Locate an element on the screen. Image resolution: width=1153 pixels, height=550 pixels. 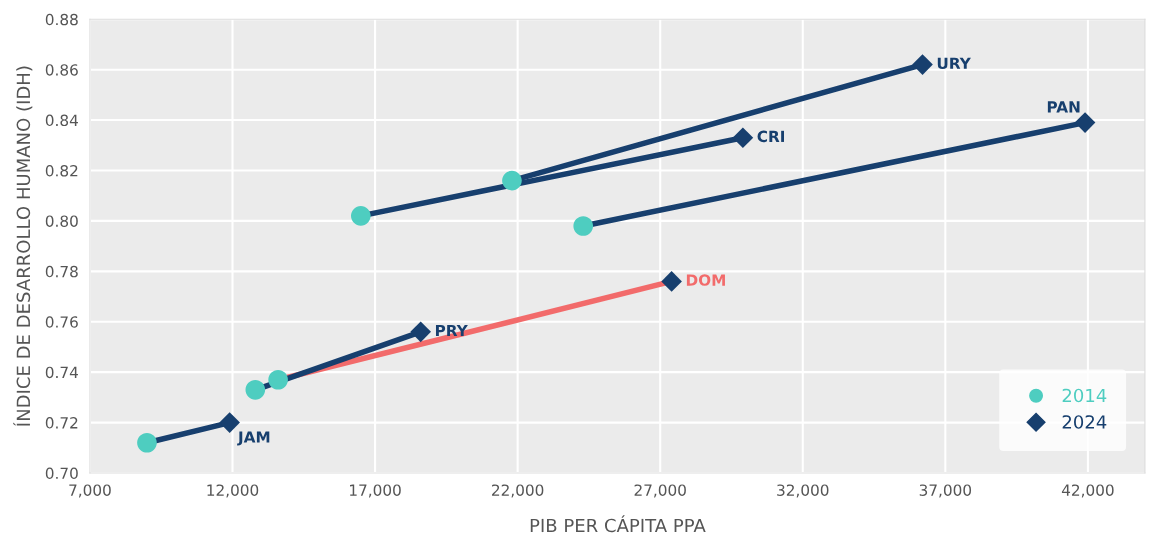
legend-label: 2014 is located at coordinates (1084, 395).